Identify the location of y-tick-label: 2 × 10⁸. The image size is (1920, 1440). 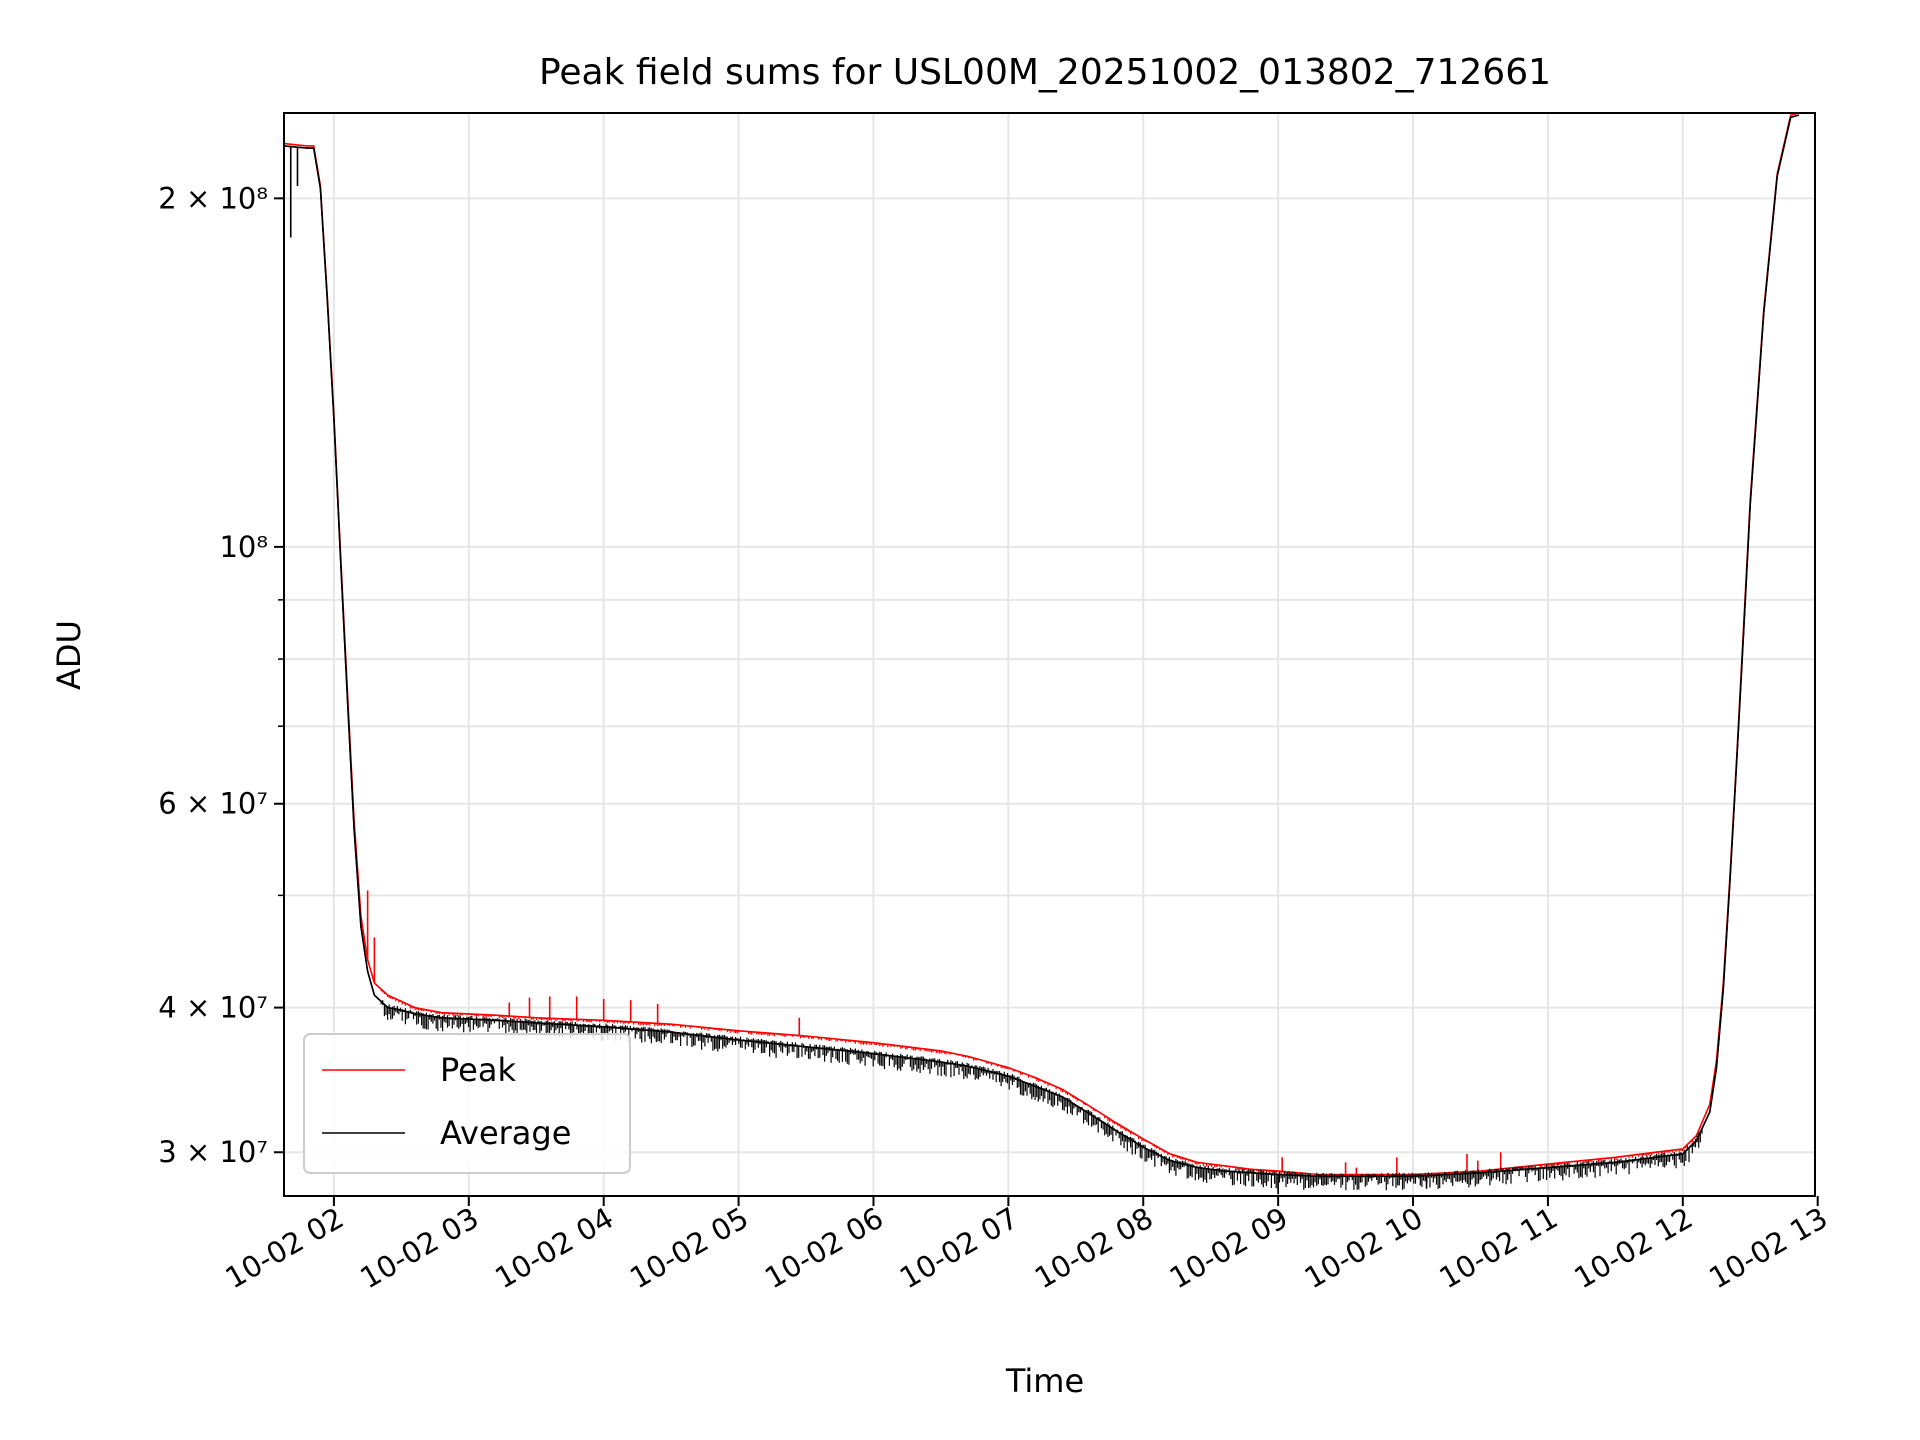
(213, 198).